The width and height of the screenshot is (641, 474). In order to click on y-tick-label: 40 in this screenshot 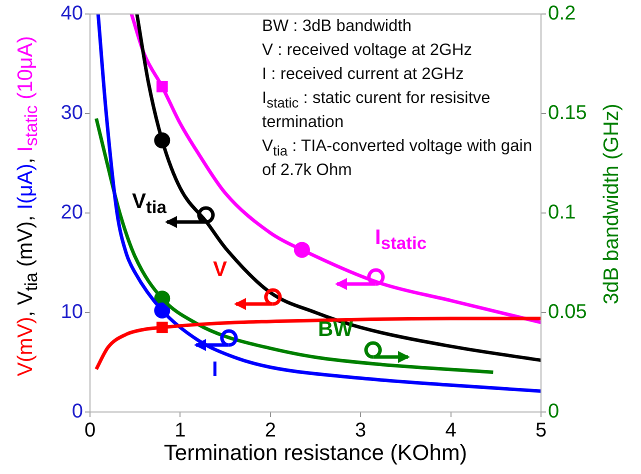, I will do `click(71, 13)`.